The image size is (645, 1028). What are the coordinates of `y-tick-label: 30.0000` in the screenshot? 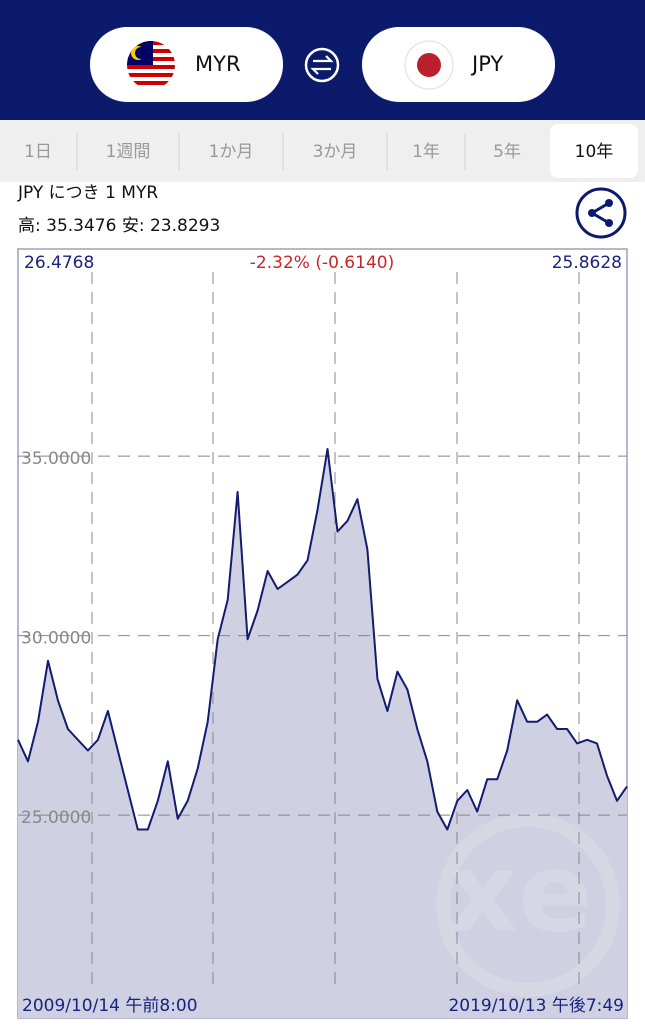 It's located at (56, 639).